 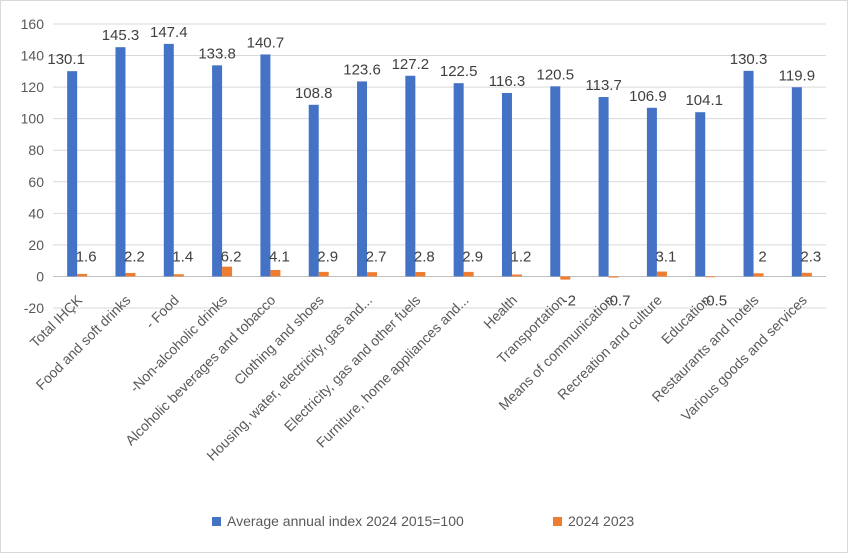 I want to click on y-tick-label: 40, so click(x=36, y=213).